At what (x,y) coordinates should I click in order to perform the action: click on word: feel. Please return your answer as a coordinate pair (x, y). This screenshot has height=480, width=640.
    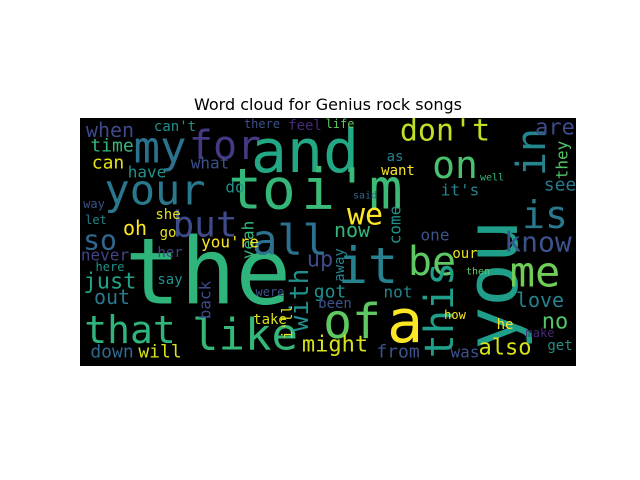
    Looking at the image, I should click on (305, 126).